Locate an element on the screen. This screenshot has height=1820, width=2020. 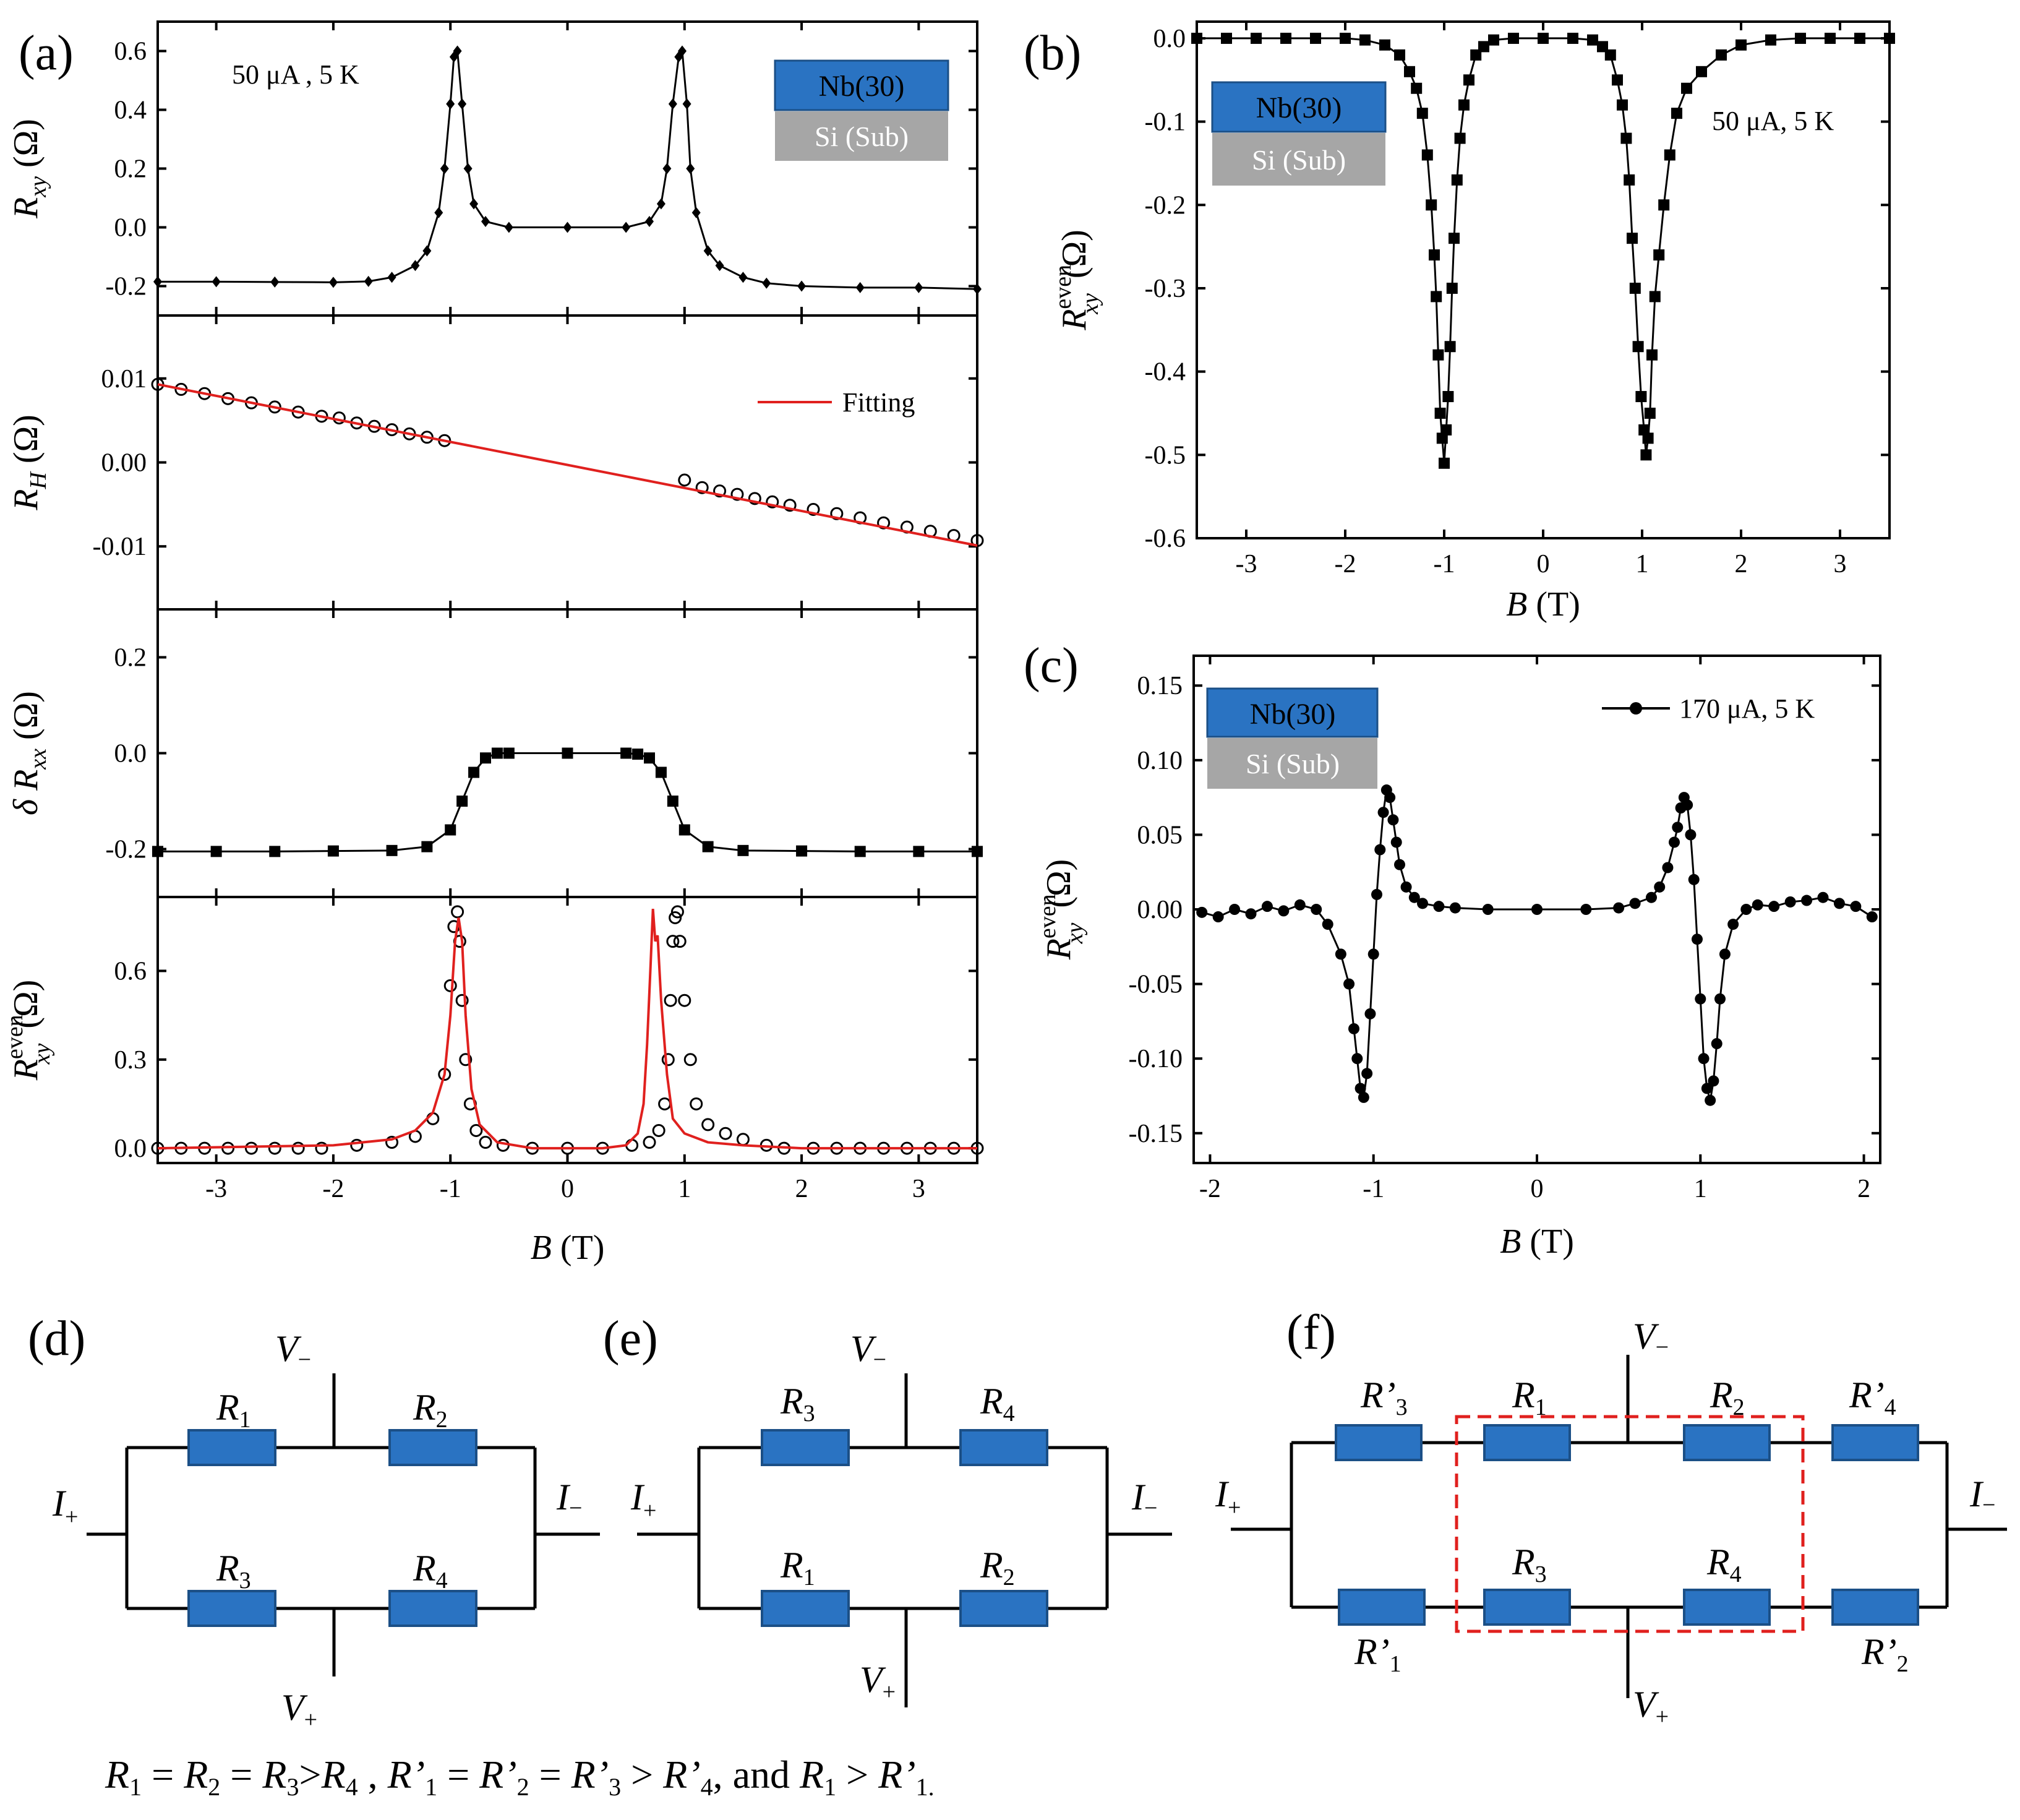
x-axis-label-c: B (T) is located at coordinates (1537, 1241).